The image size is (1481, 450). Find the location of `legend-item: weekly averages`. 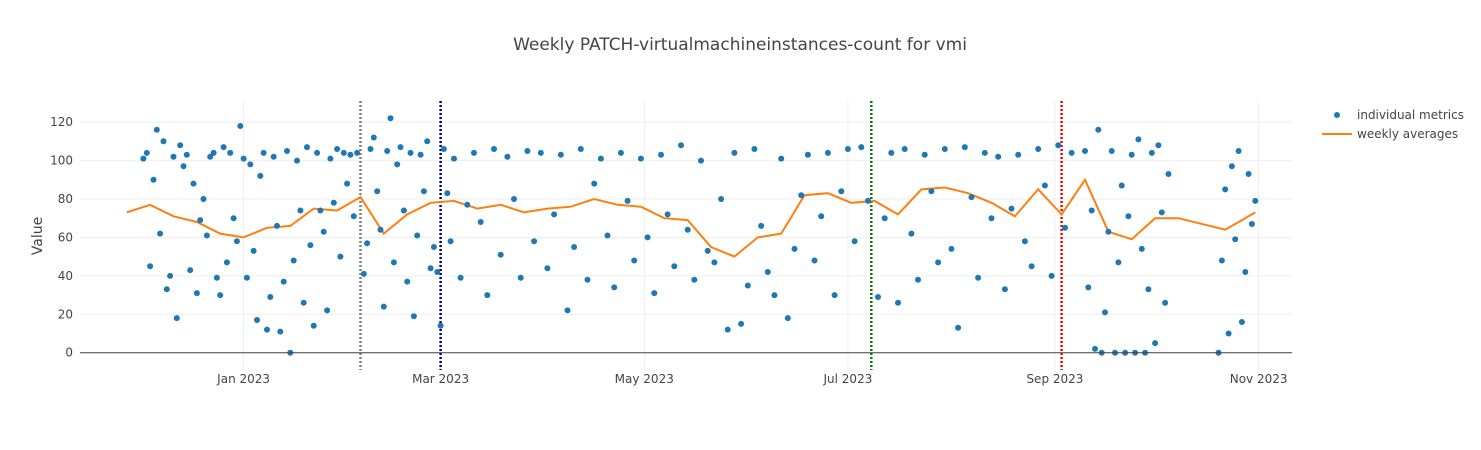

legend-item: weekly averages is located at coordinates (1390, 134).